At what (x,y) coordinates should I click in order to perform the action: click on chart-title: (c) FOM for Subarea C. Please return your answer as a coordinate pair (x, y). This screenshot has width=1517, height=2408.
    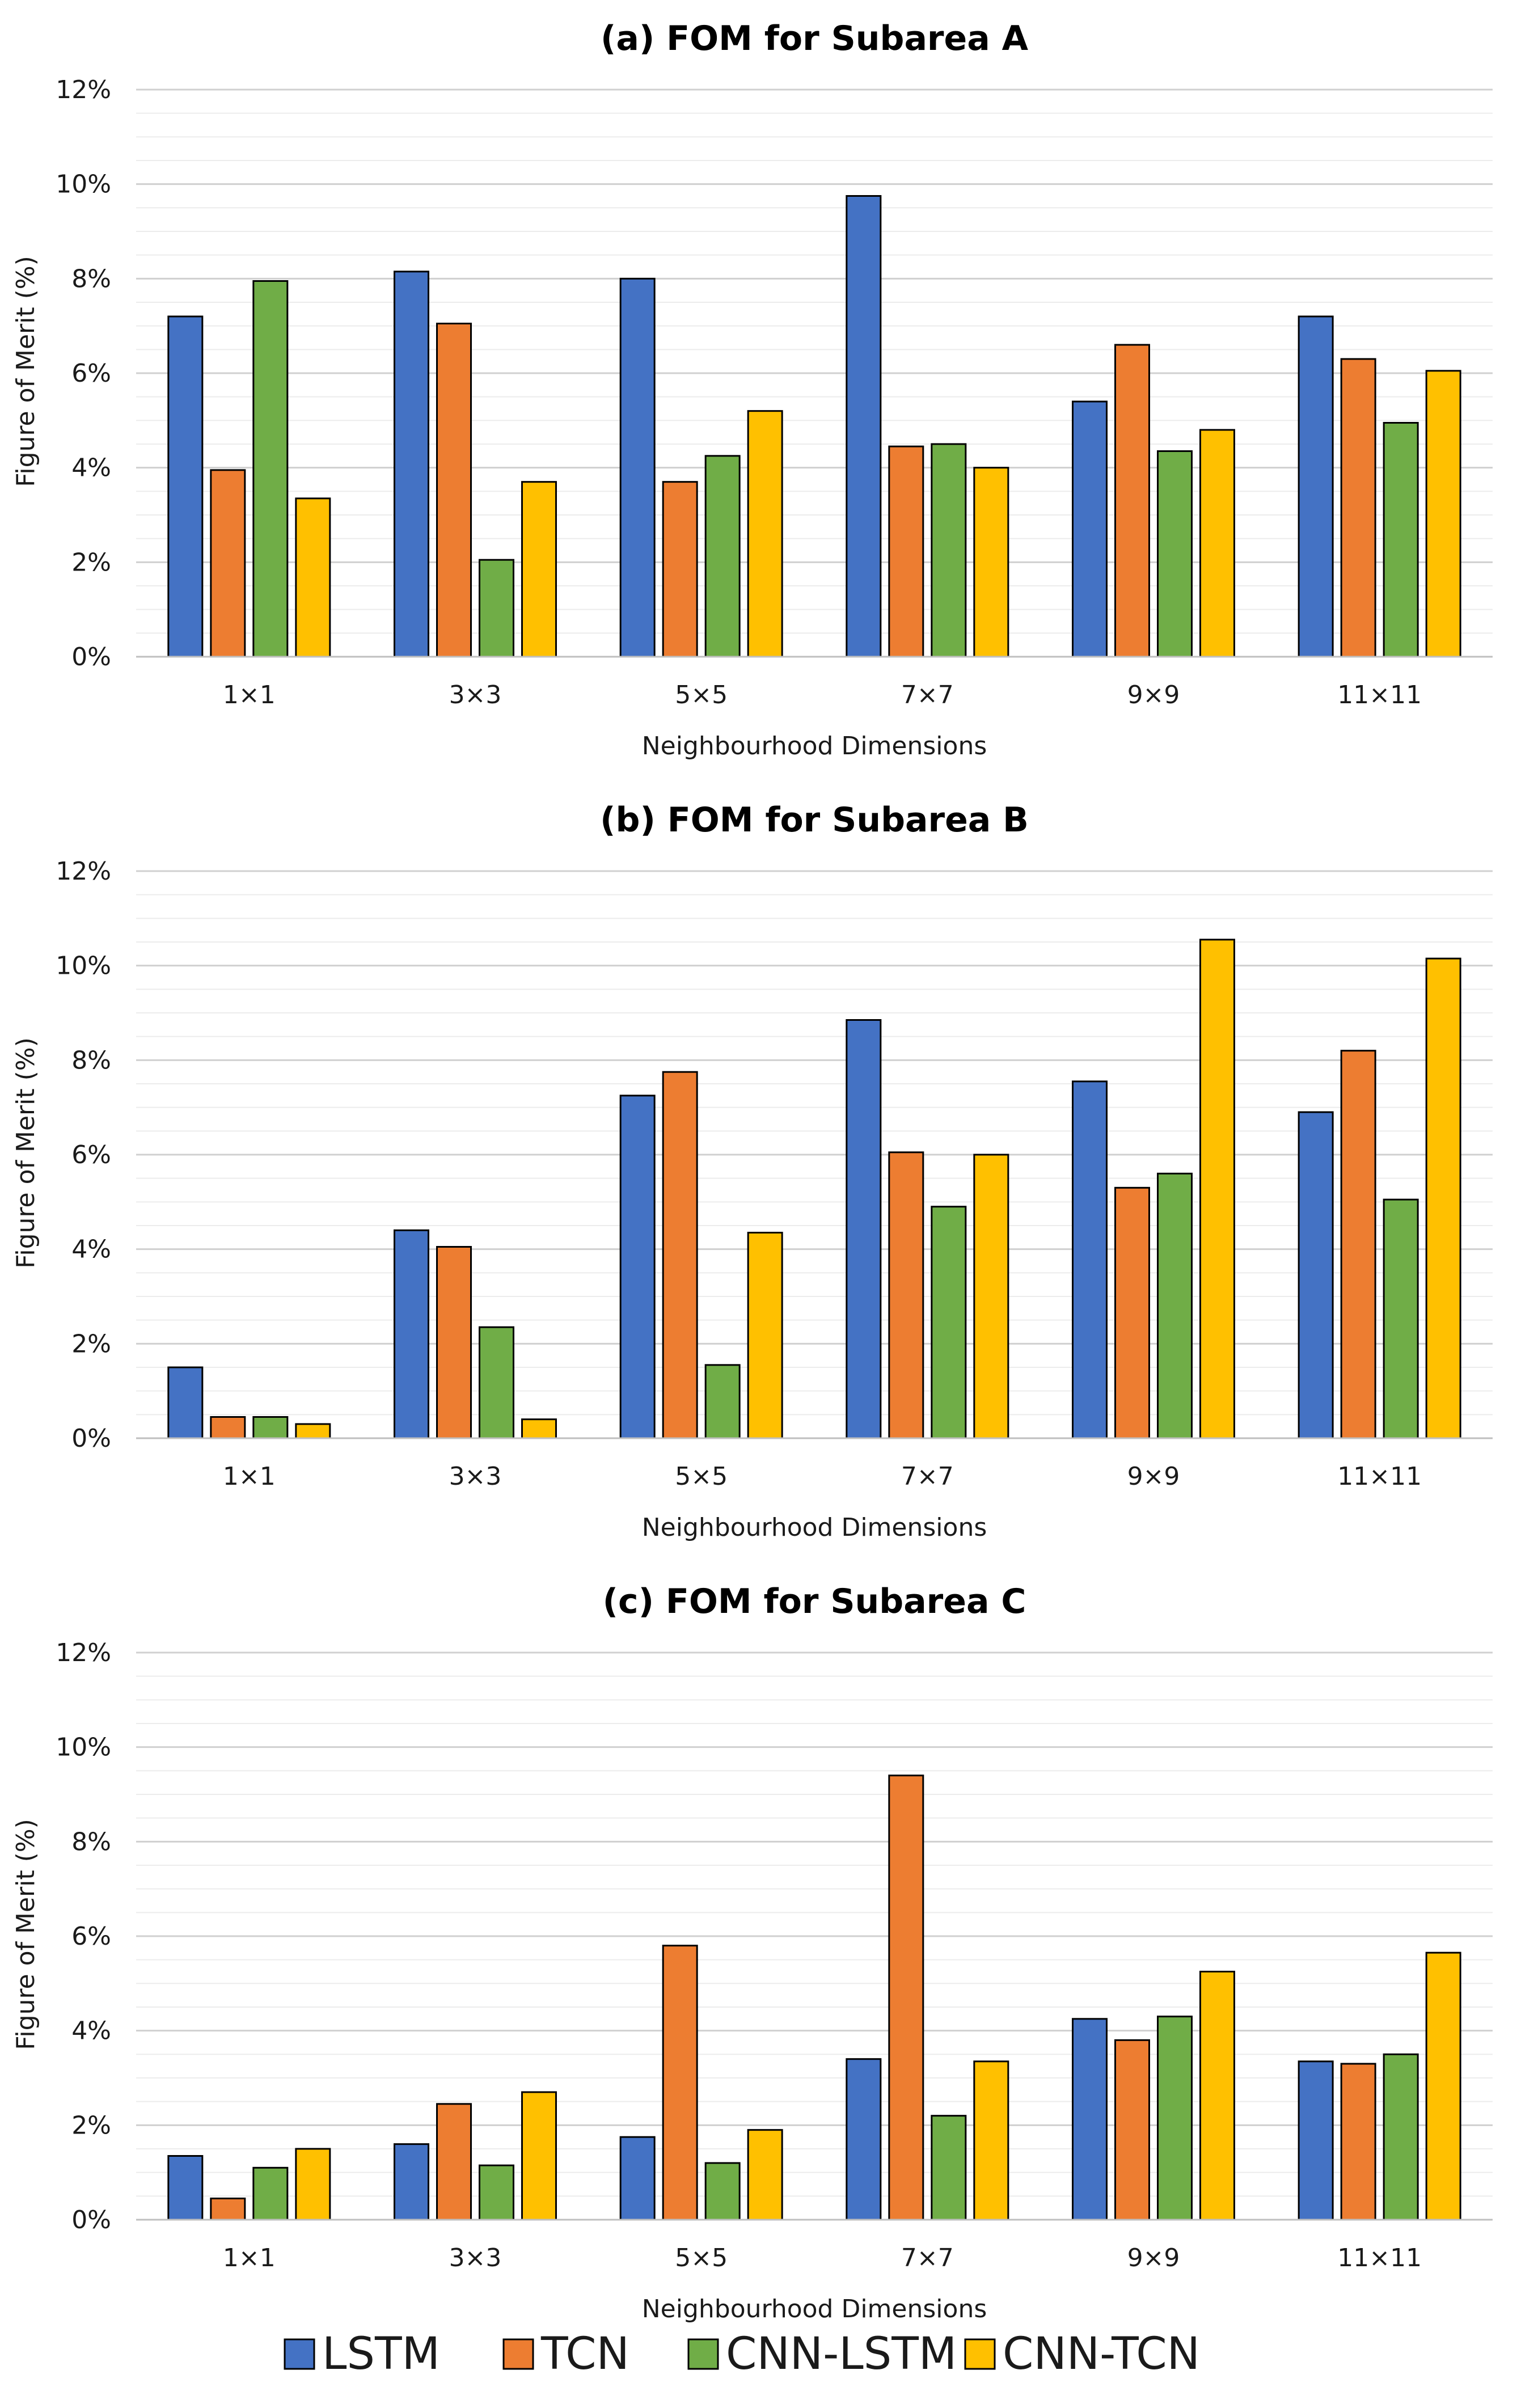
    Looking at the image, I should click on (815, 1601).